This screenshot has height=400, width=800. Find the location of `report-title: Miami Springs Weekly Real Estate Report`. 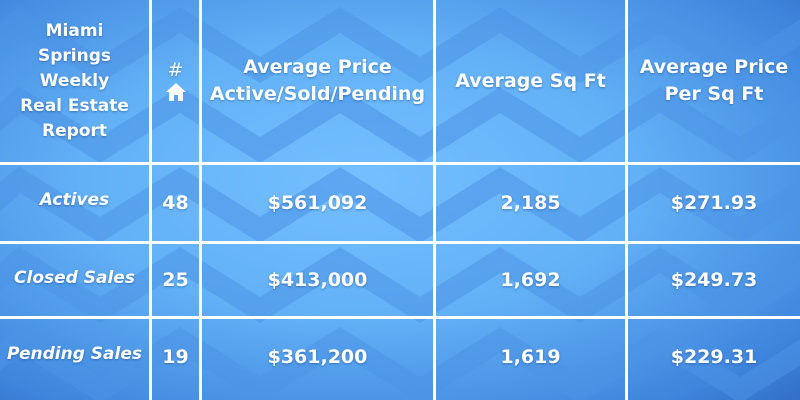

report-title: Miami Springs Weekly Real Estate Report is located at coordinates (74, 81).